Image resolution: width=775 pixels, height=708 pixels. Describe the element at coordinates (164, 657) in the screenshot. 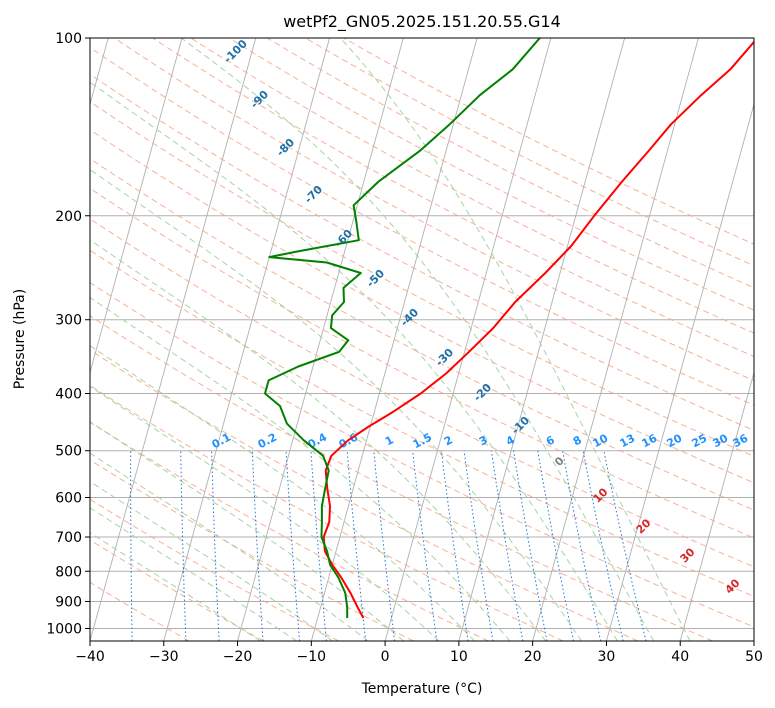

I see `x-tick-label: −30` at that location.